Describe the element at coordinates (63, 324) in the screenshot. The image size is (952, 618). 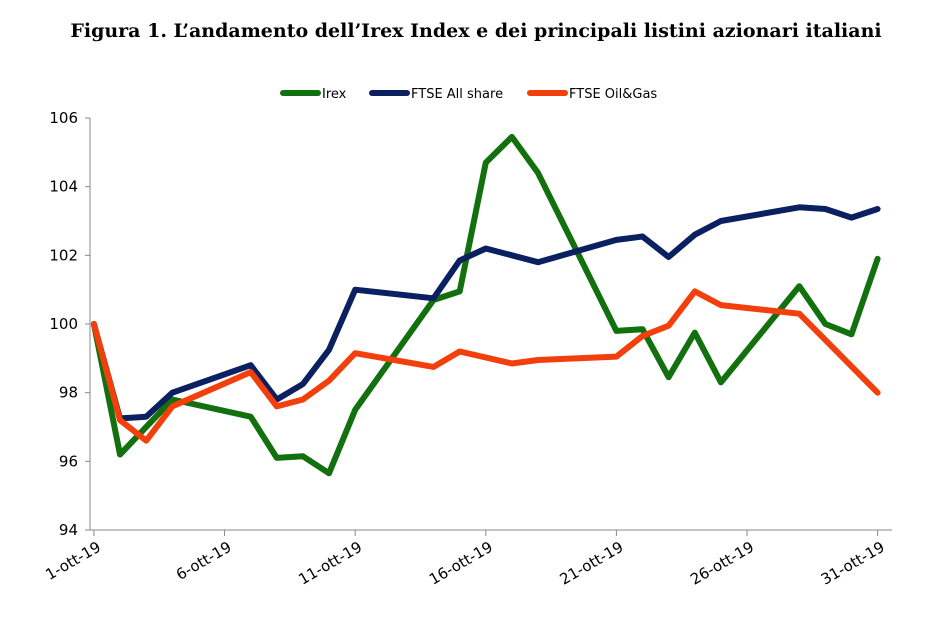
I see `y-tick-label: 100` at that location.